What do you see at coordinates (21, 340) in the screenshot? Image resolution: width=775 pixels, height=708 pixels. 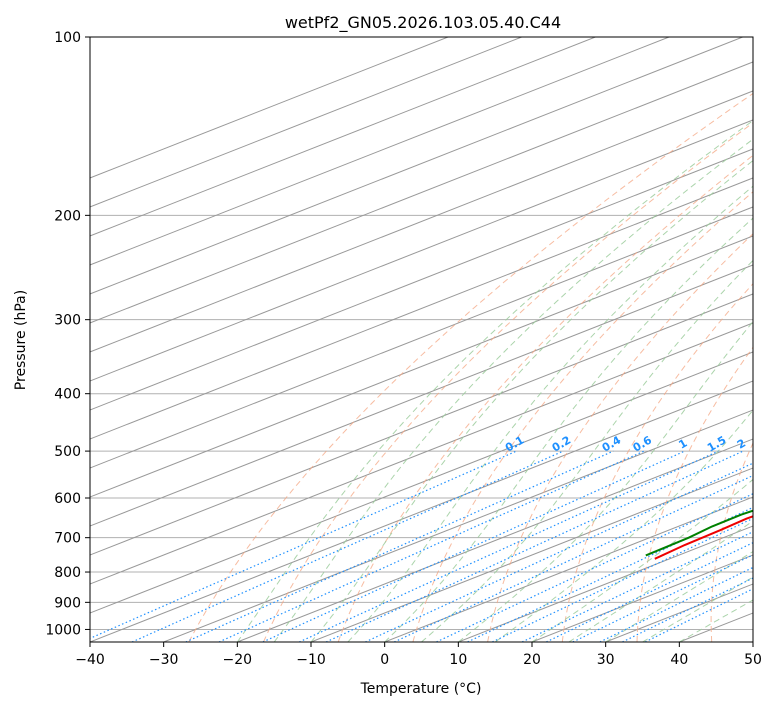 I see `y-axis-title: Pressure (hPa)` at bounding box center [21, 340].